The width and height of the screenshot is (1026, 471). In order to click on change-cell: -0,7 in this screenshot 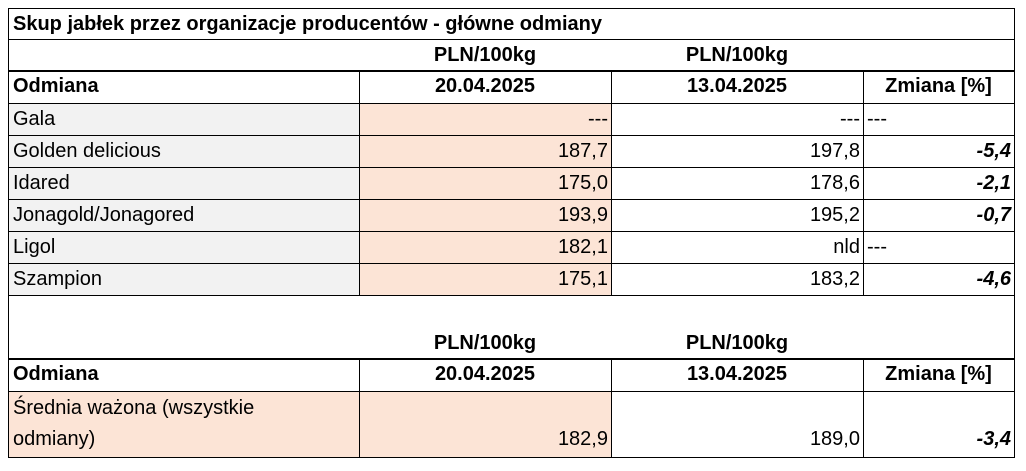, I will do `click(993, 215)`.